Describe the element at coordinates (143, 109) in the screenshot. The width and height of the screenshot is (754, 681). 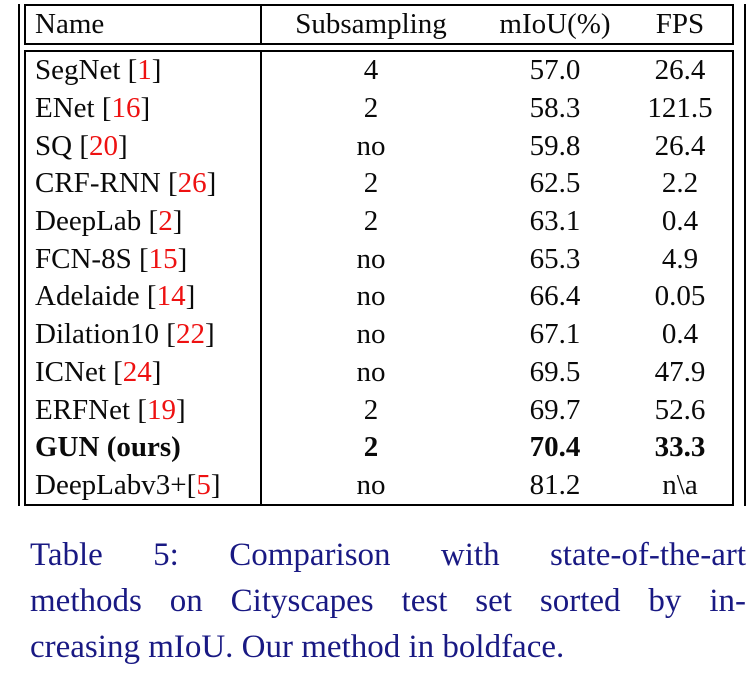
I see `method-name-cell: ENet [16]` at that location.